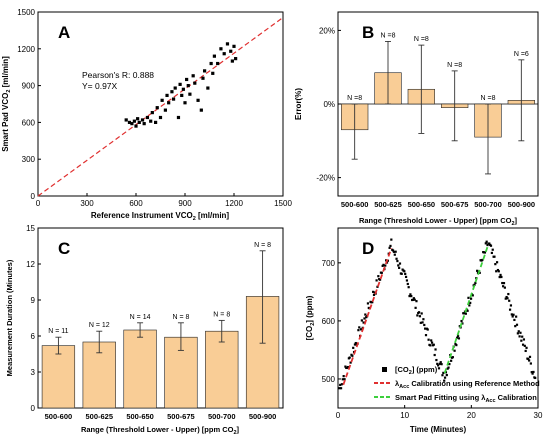  I want to click on b-n-label: N =8, so click(488, 98).